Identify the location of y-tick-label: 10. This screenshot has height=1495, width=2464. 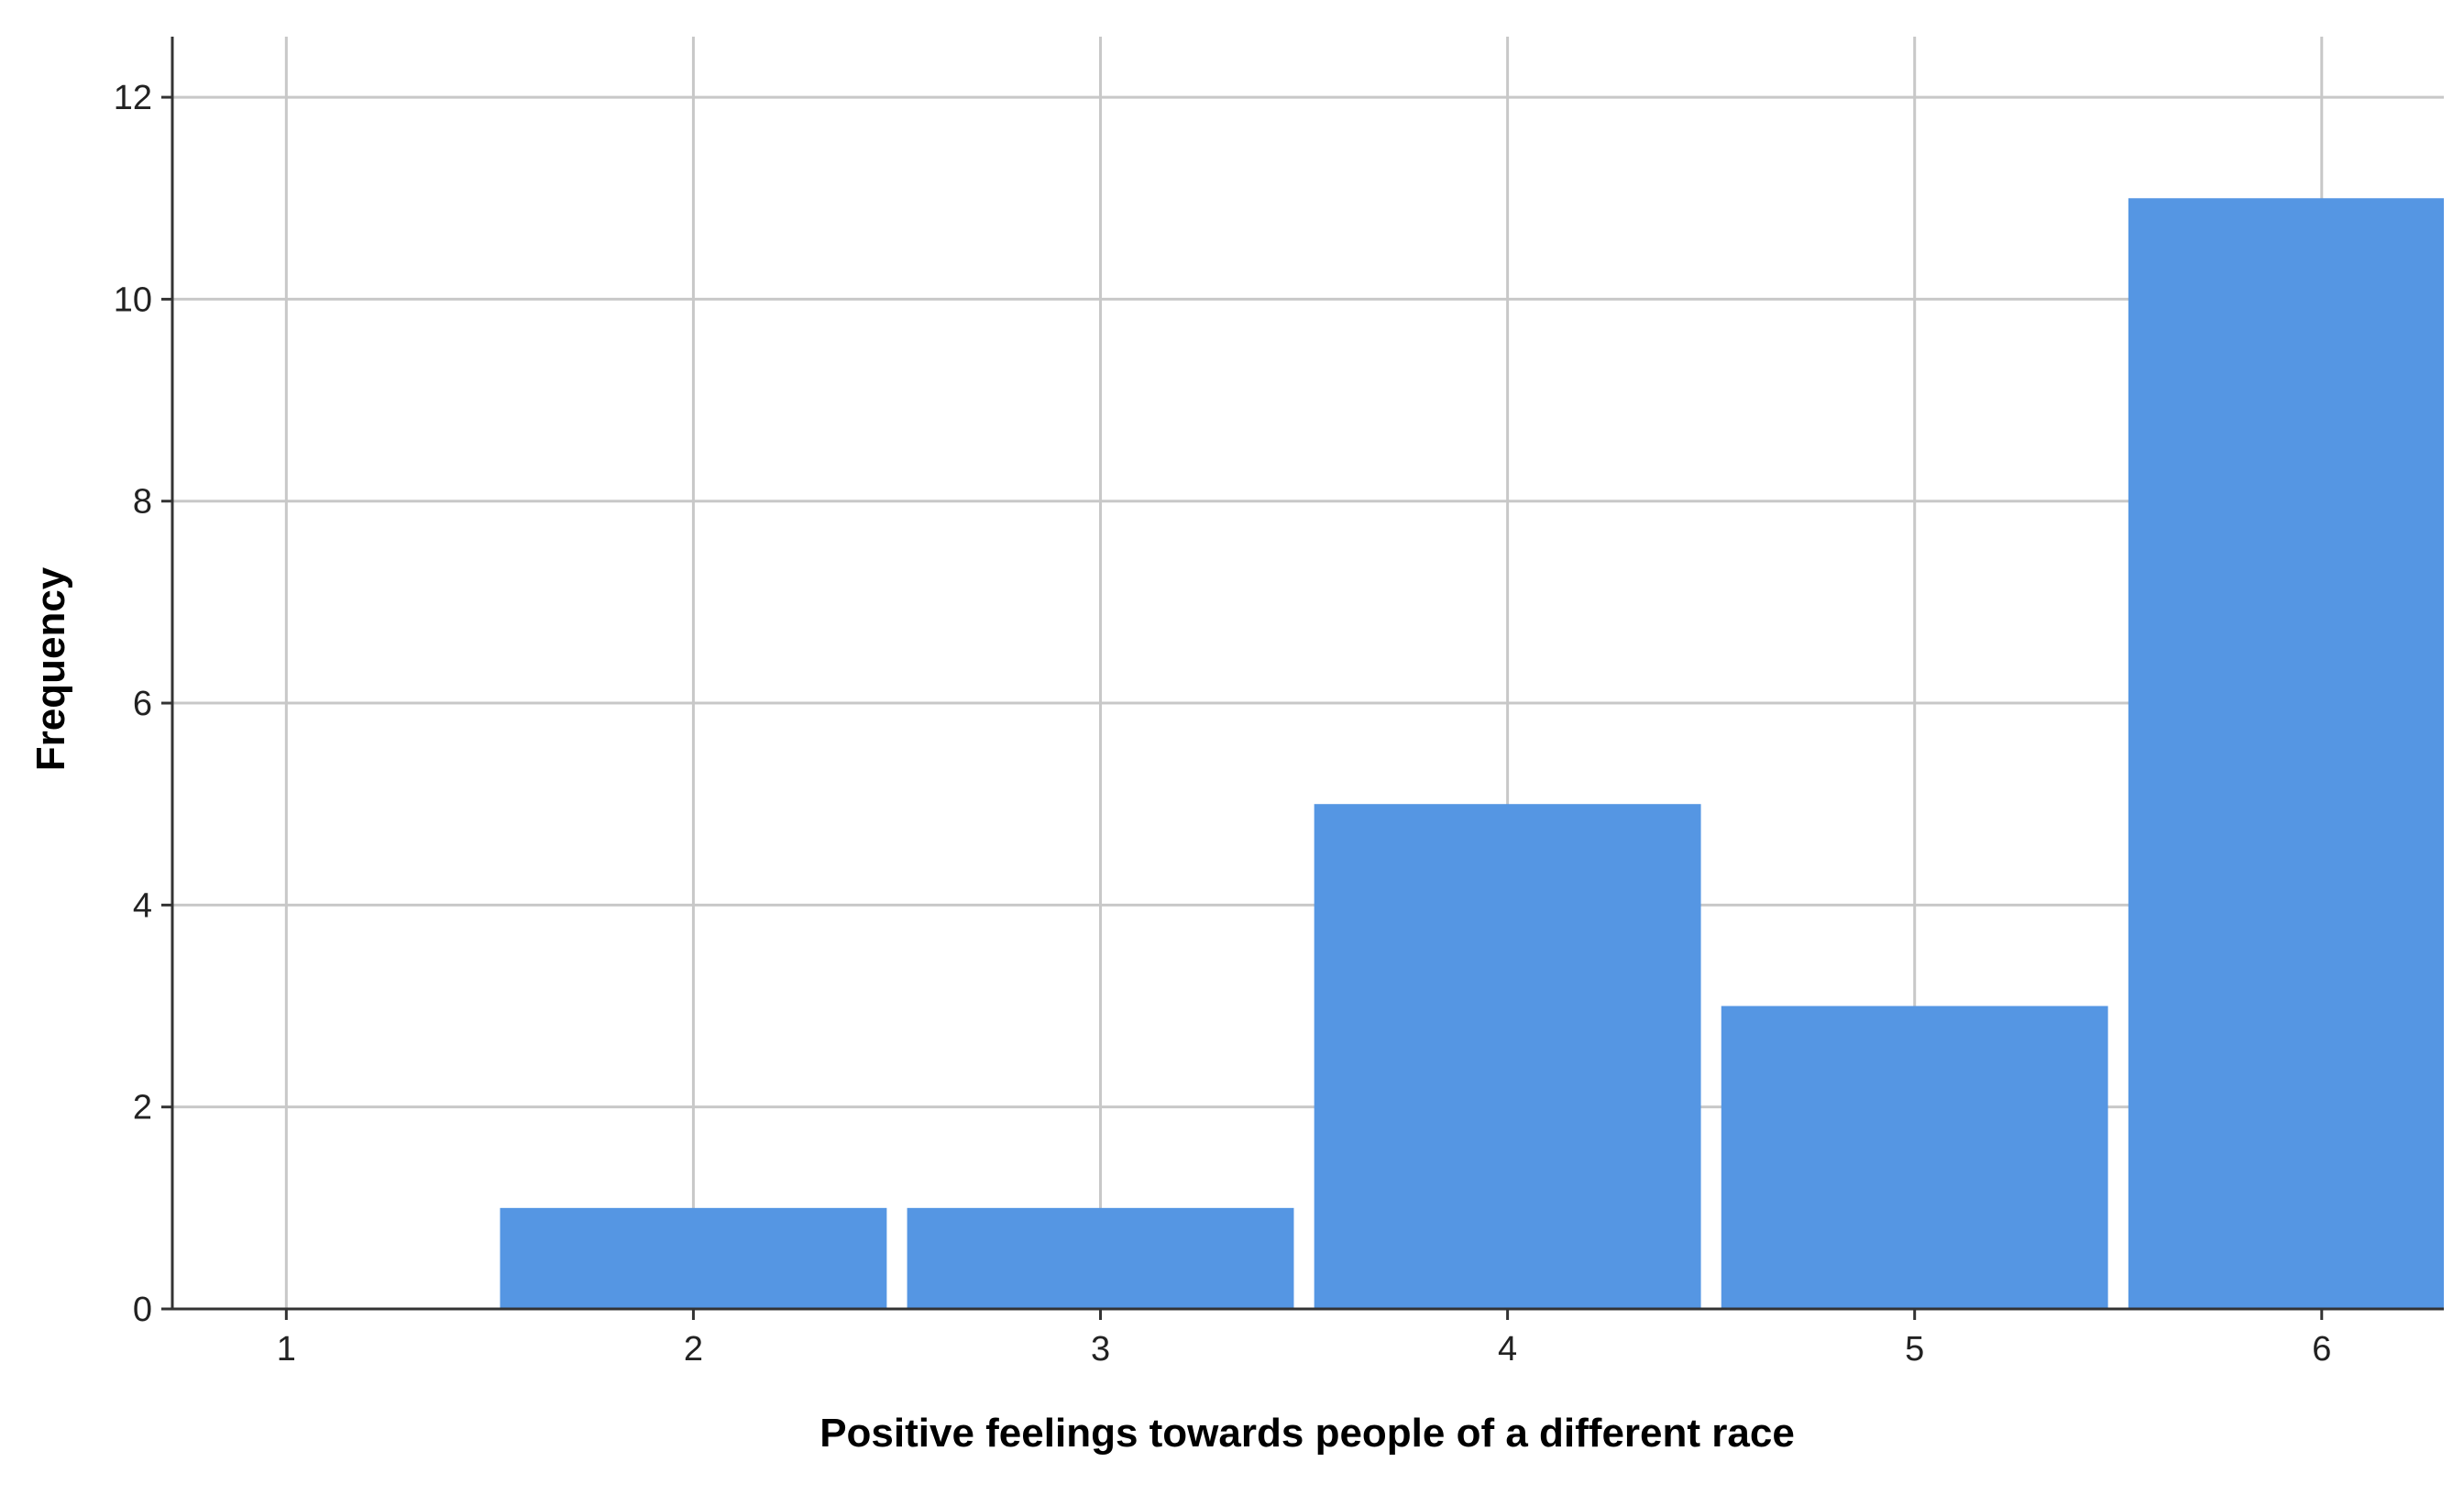
(133, 299).